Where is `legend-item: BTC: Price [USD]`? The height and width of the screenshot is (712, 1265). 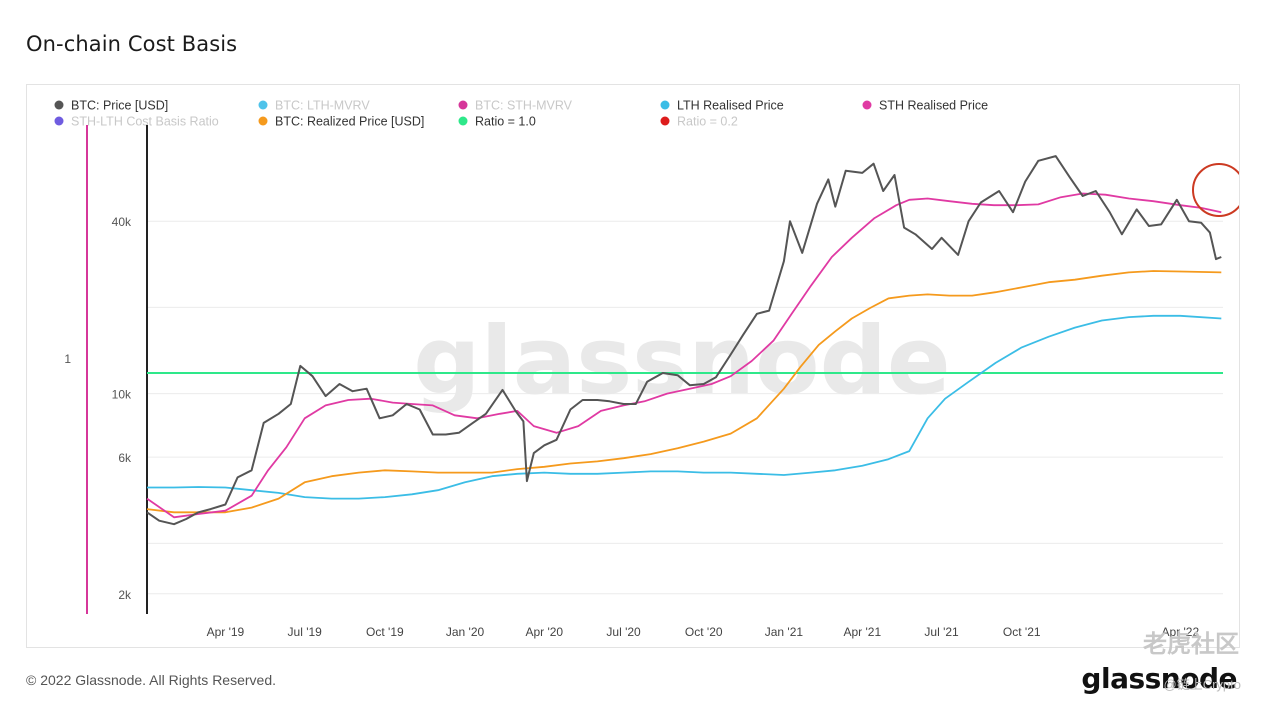 legend-item: BTC: Price [USD] is located at coordinates (111, 106).